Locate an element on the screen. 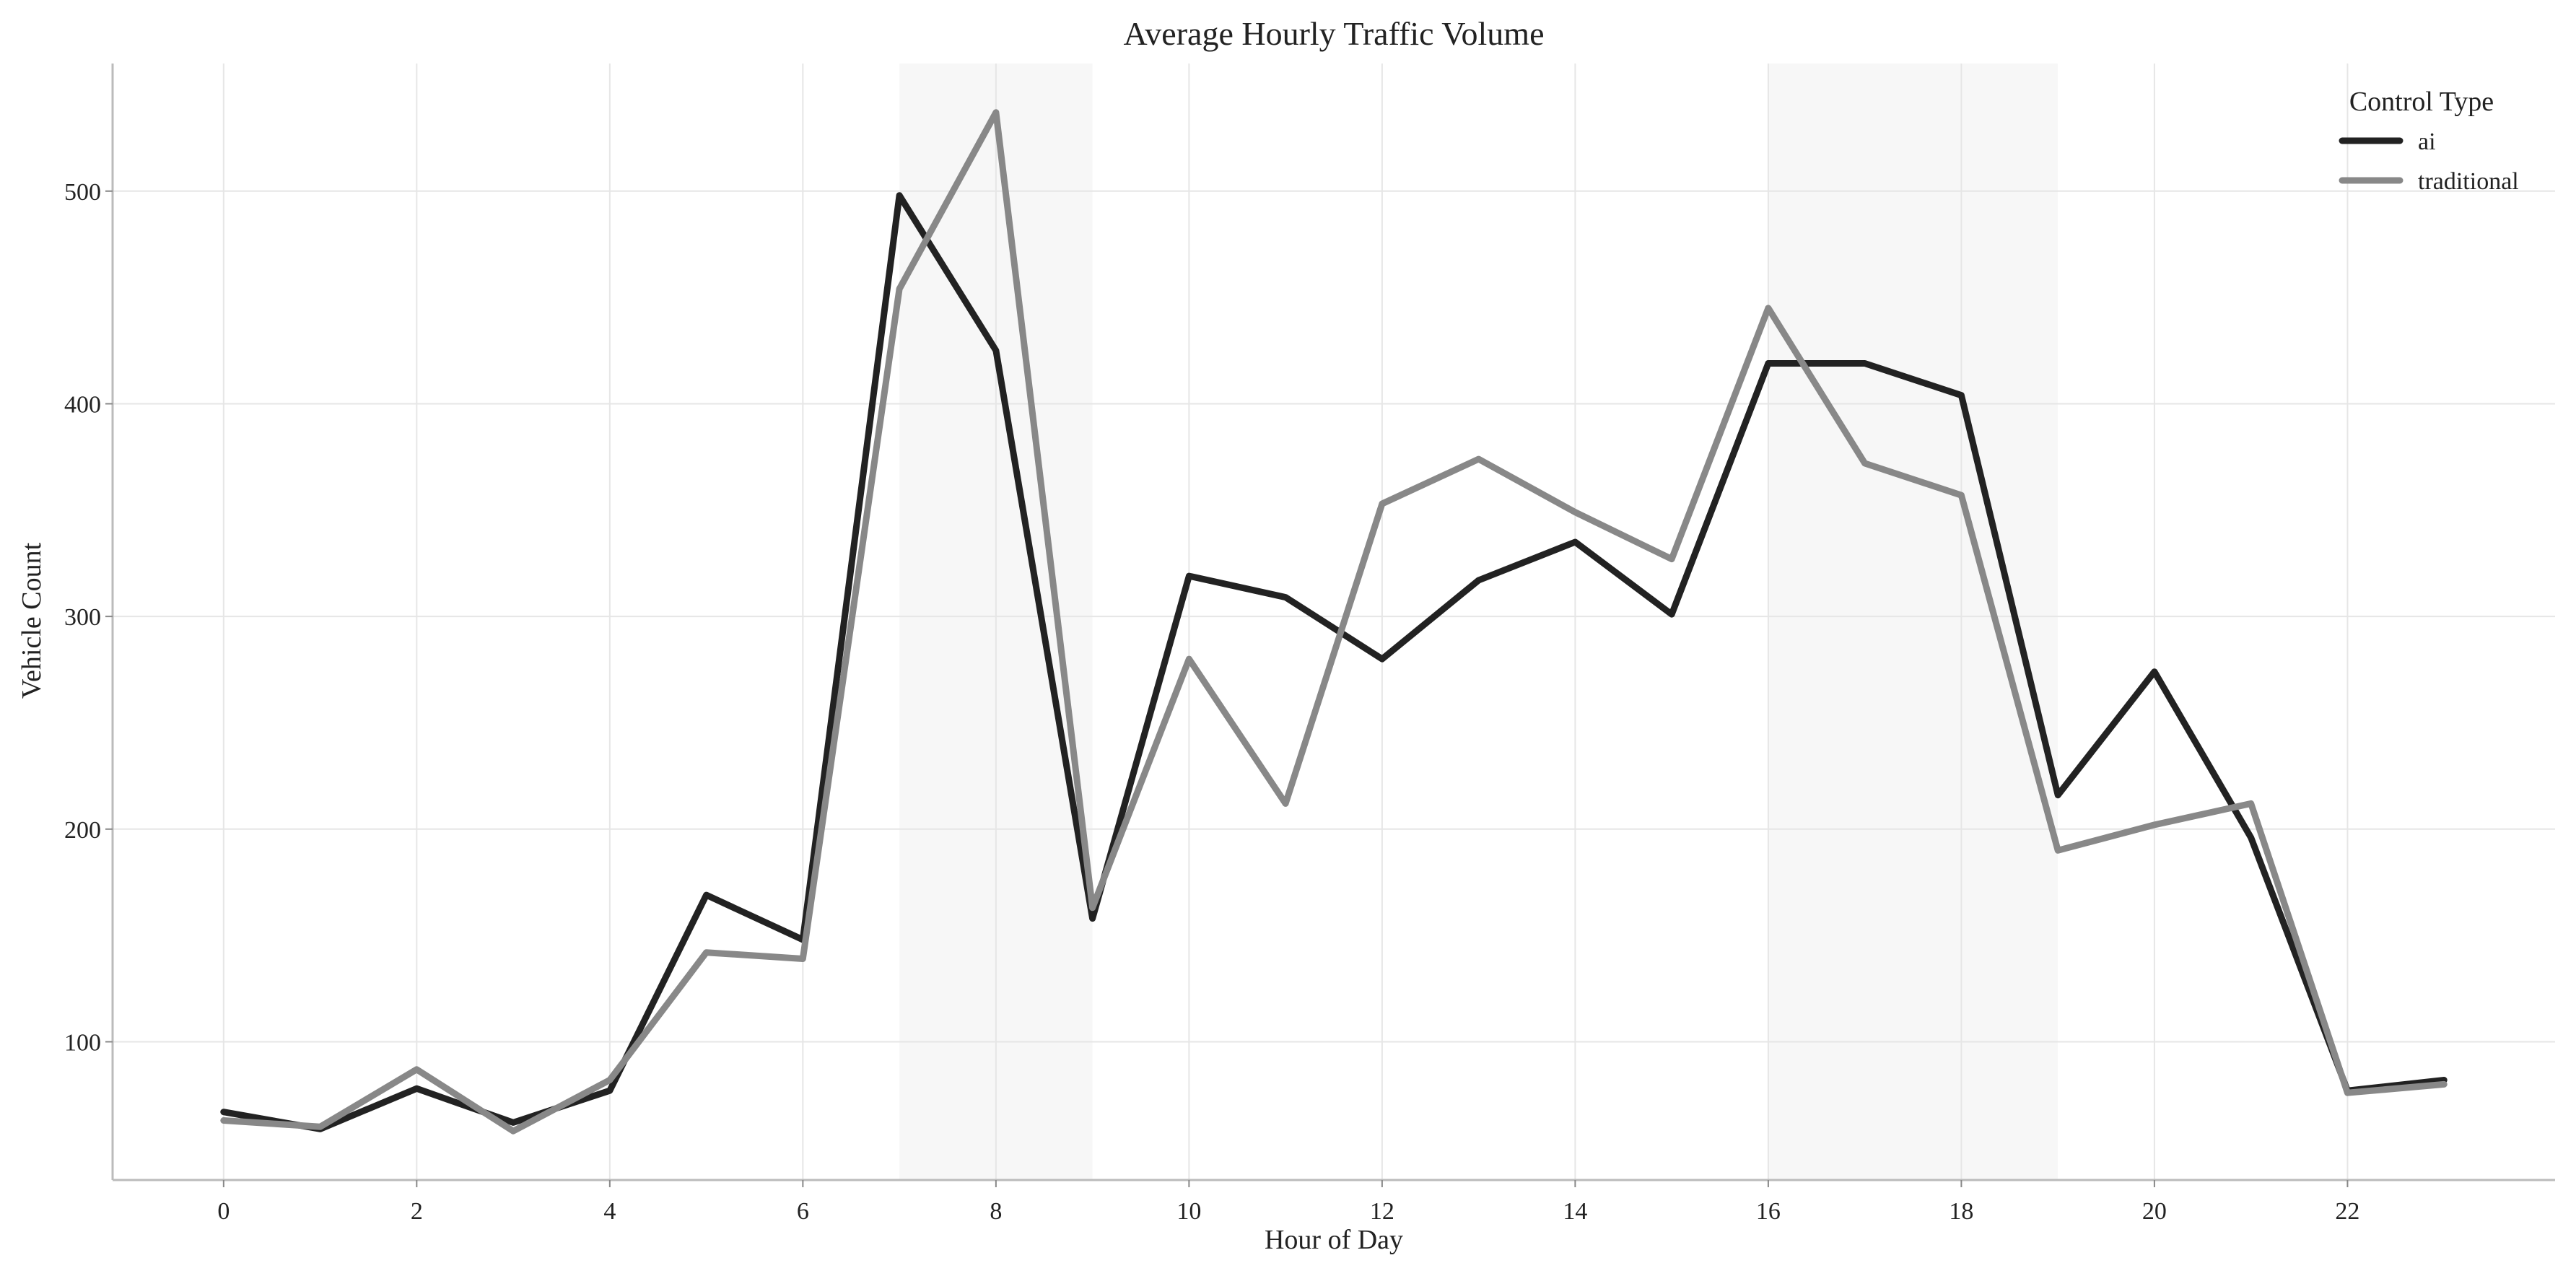 The image size is (2576, 1276). x-tick-label: 10 is located at coordinates (1188, 1211).